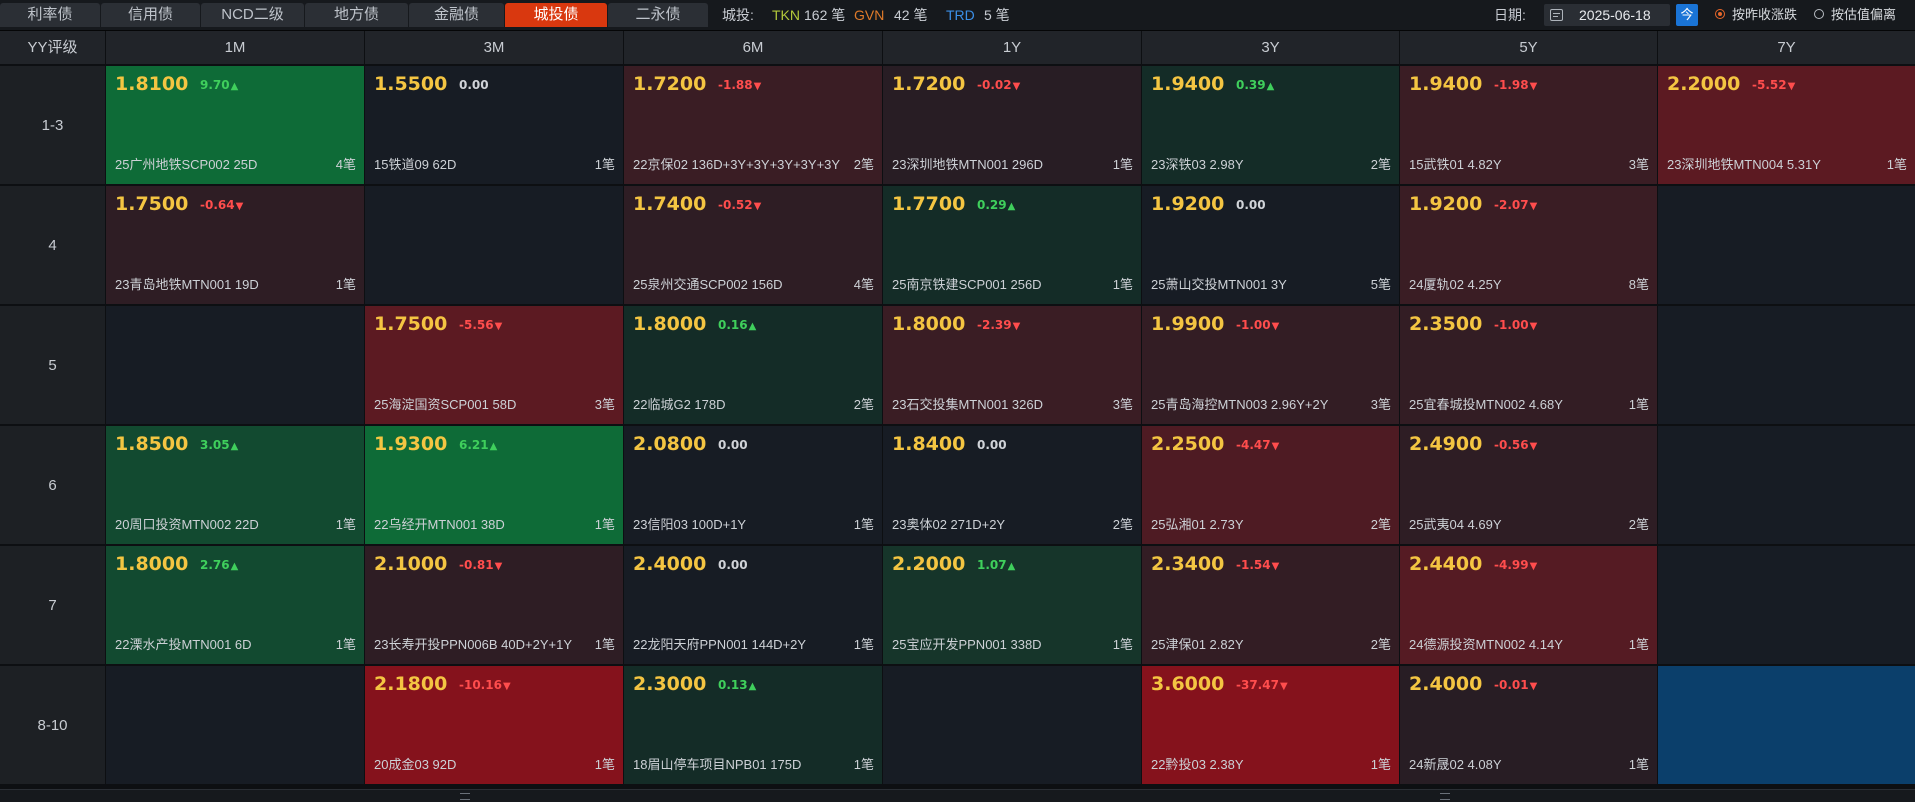 Image resolution: width=1915 pixels, height=802 pixels. Describe the element at coordinates (1262, 685) in the screenshot. I see `cell-change: -37.47▼` at that location.